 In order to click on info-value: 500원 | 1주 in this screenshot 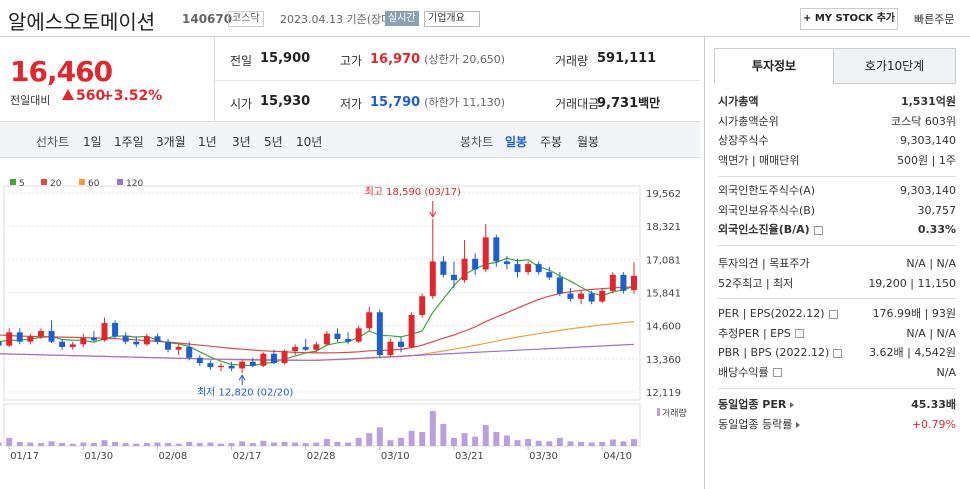, I will do `click(926, 160)`.